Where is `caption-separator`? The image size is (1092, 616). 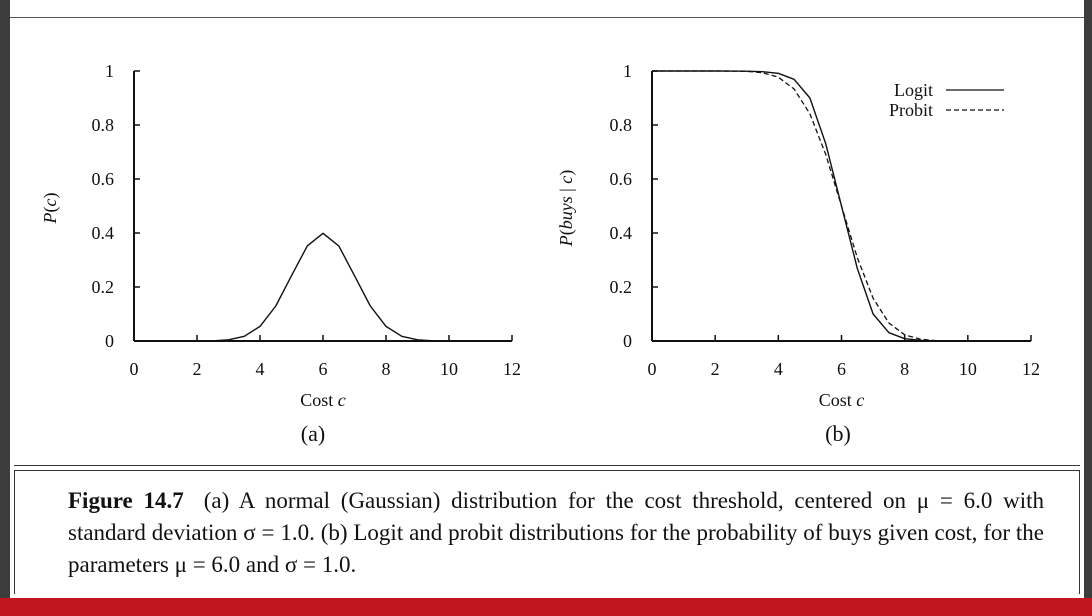 caption-separator is located at coordinates (547, 468).